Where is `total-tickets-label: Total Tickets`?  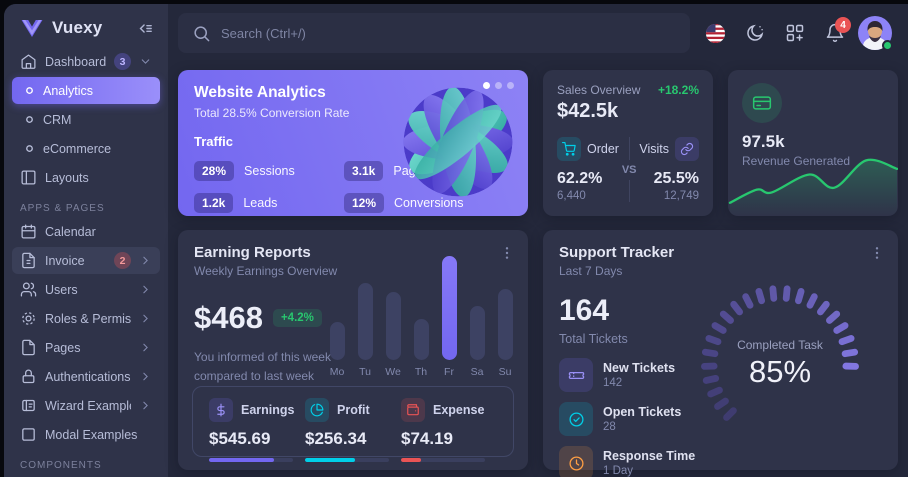 total-tickets-label: Total Tickets is located at coordinates (593, 339).